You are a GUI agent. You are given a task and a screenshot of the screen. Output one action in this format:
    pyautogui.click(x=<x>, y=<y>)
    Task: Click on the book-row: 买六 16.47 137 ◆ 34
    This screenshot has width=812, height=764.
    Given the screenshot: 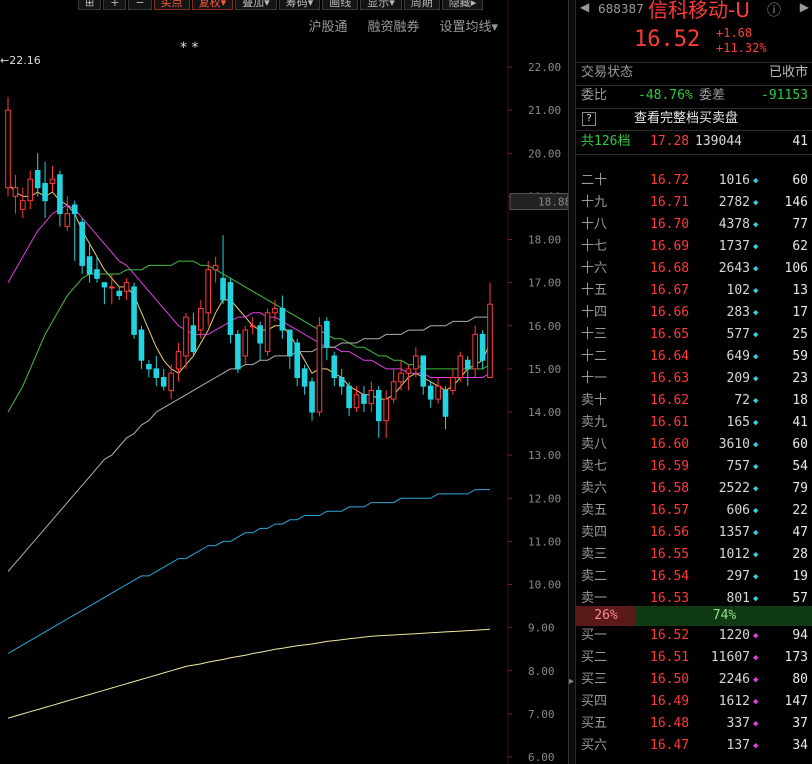 What is the action you would take?
    pyautogui.click(x=694, y=746)
    